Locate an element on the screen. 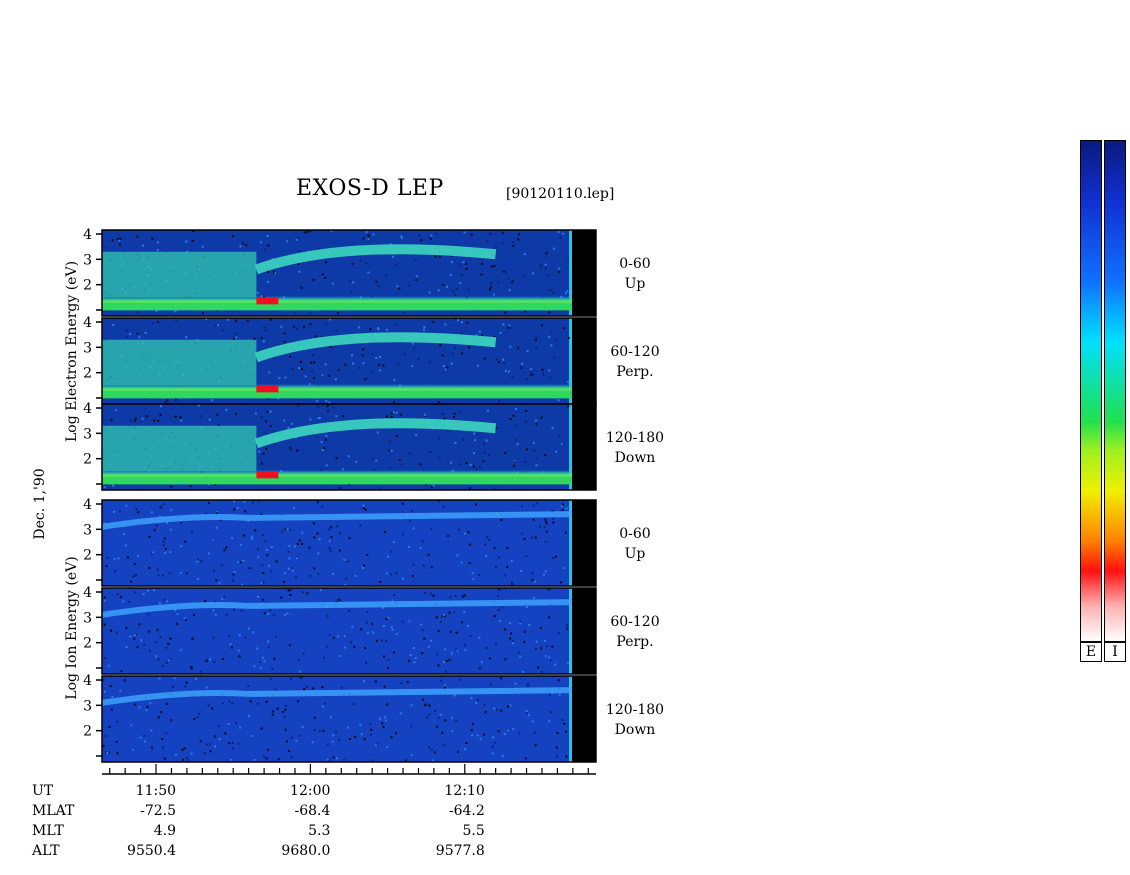  panel-label: 120-180 Down is located at coordinates (635, 720).